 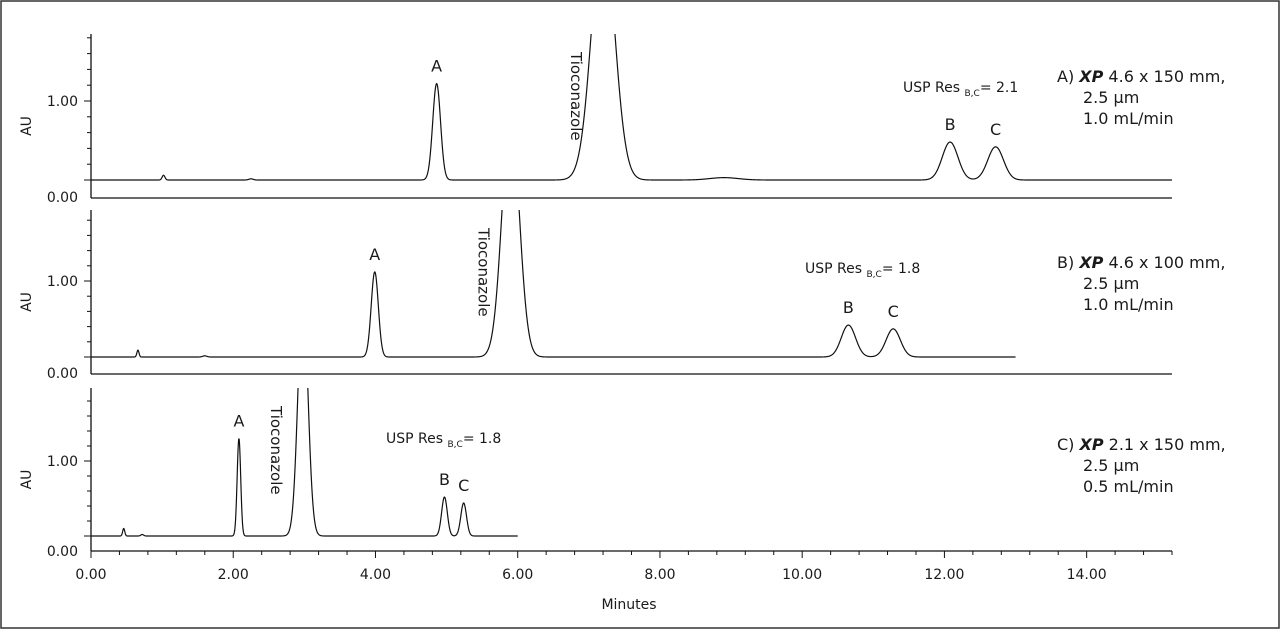 I want to click on x-tick-label: 4.00, so click(x=375, y=575).